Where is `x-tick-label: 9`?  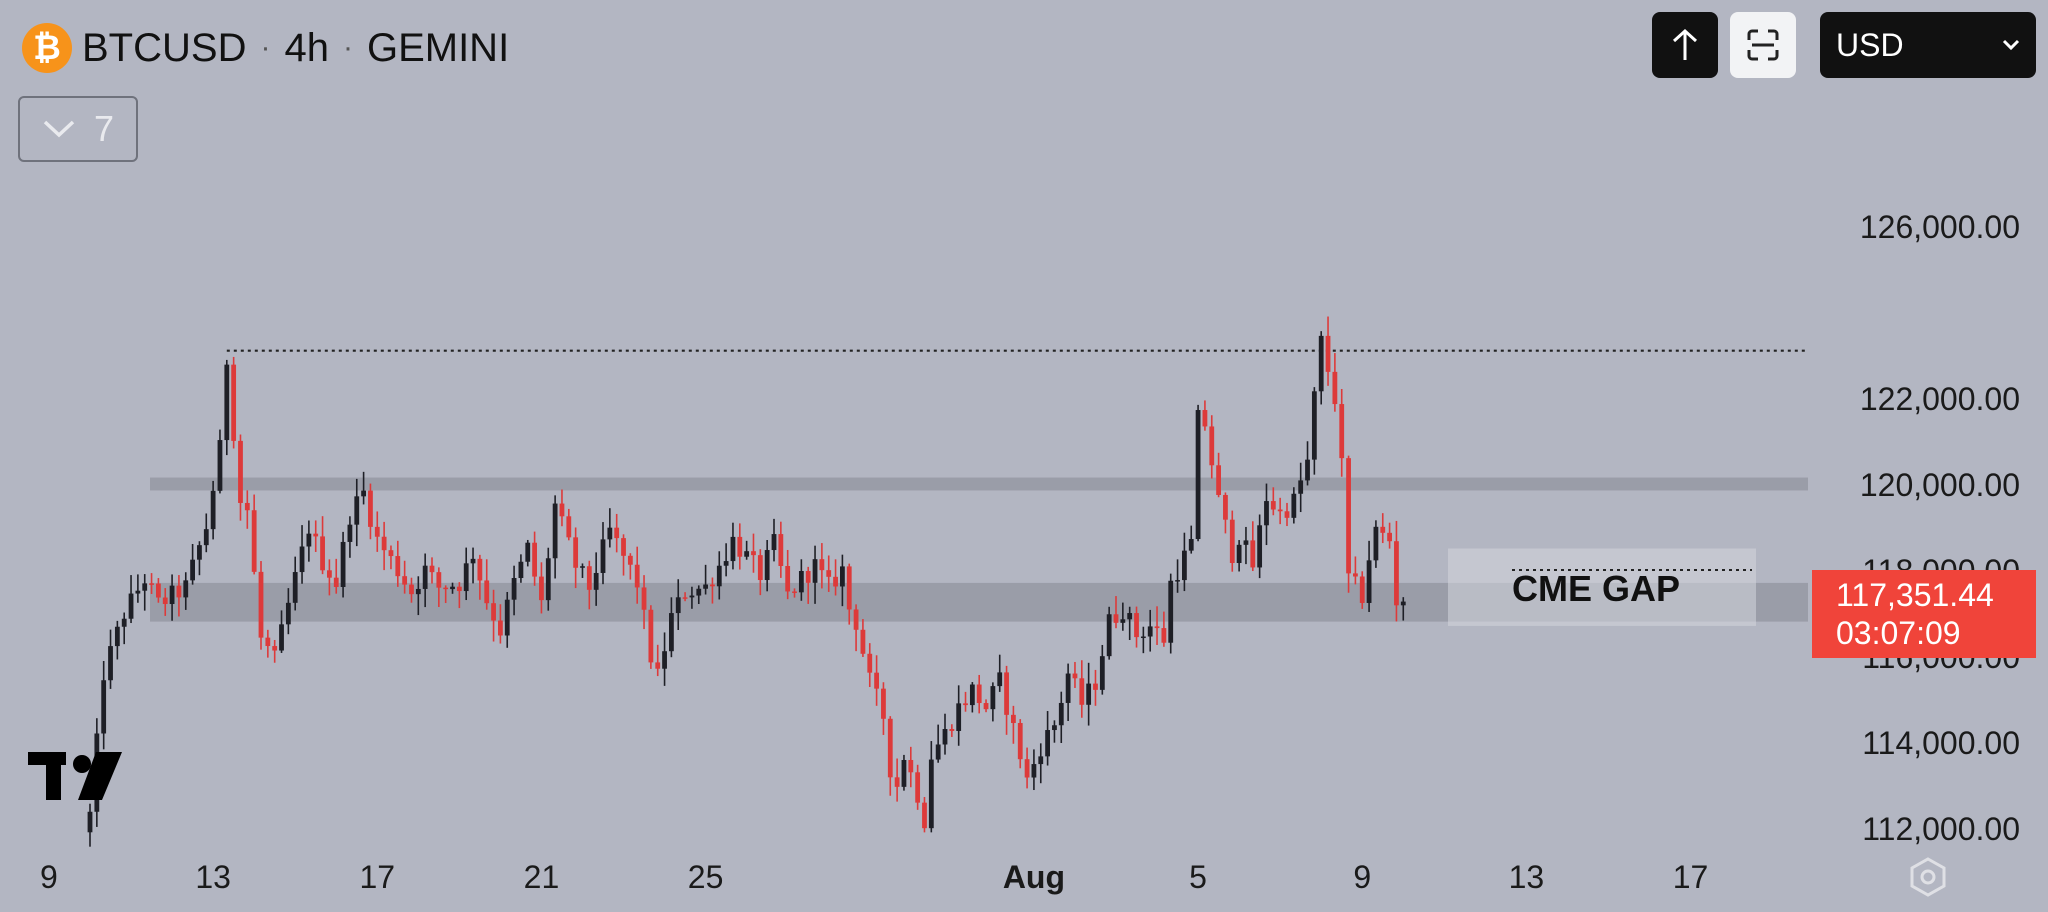
x-tick-label: 9 is located at coordinates (49, 877).